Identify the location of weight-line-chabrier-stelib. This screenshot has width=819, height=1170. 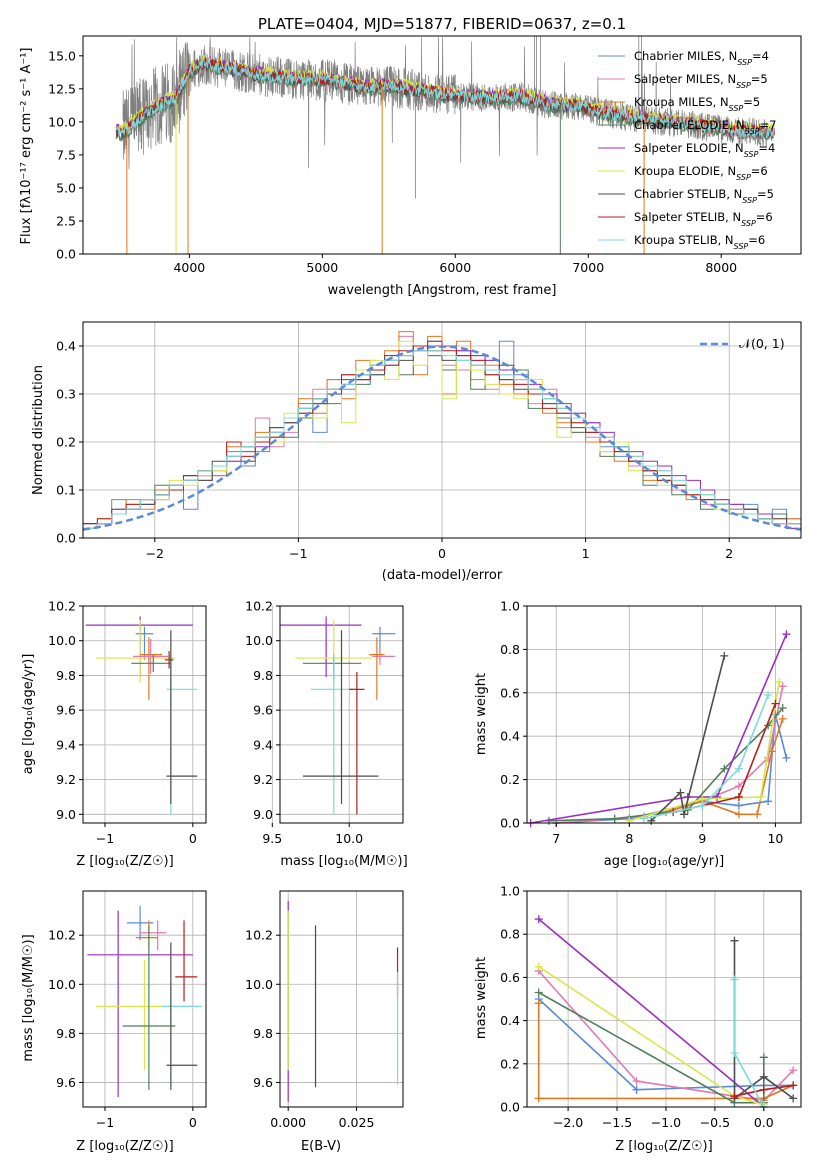
(688, 738).